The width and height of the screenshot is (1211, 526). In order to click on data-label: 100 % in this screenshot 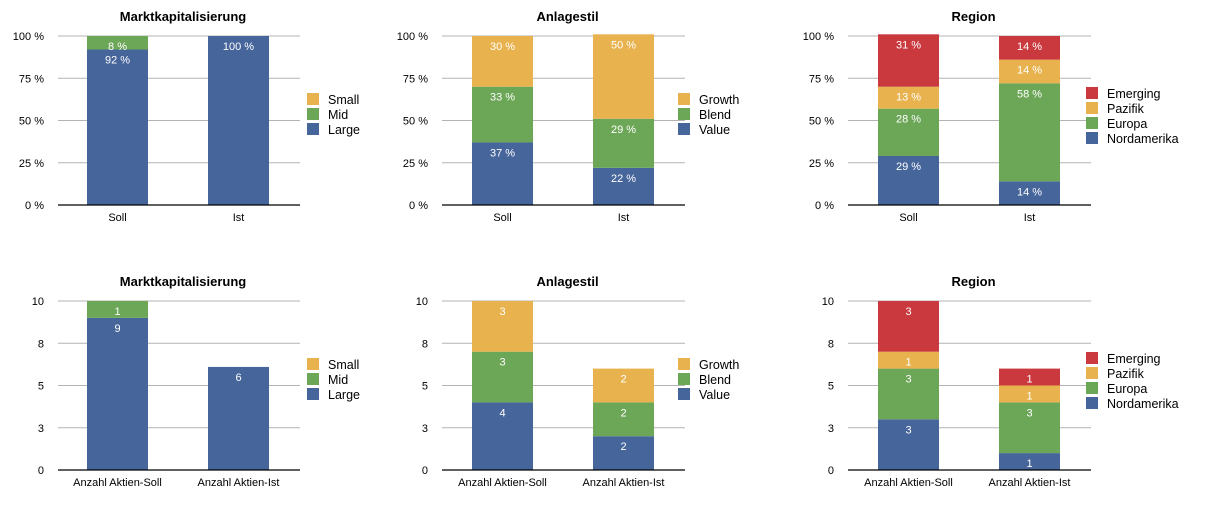, I will do `click(238, 47)`.